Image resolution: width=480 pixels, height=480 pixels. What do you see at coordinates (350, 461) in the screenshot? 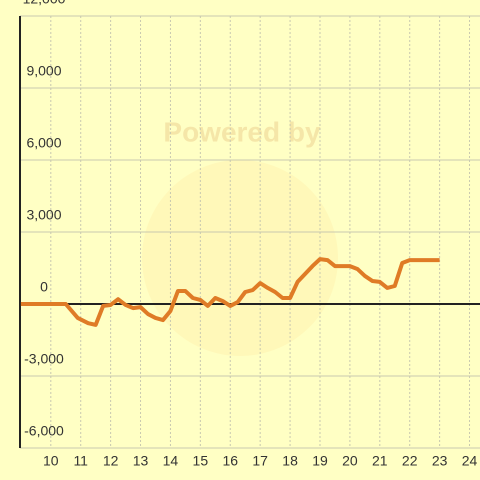
I see `x-tick-label: 20` at bounding box center [350, 461].